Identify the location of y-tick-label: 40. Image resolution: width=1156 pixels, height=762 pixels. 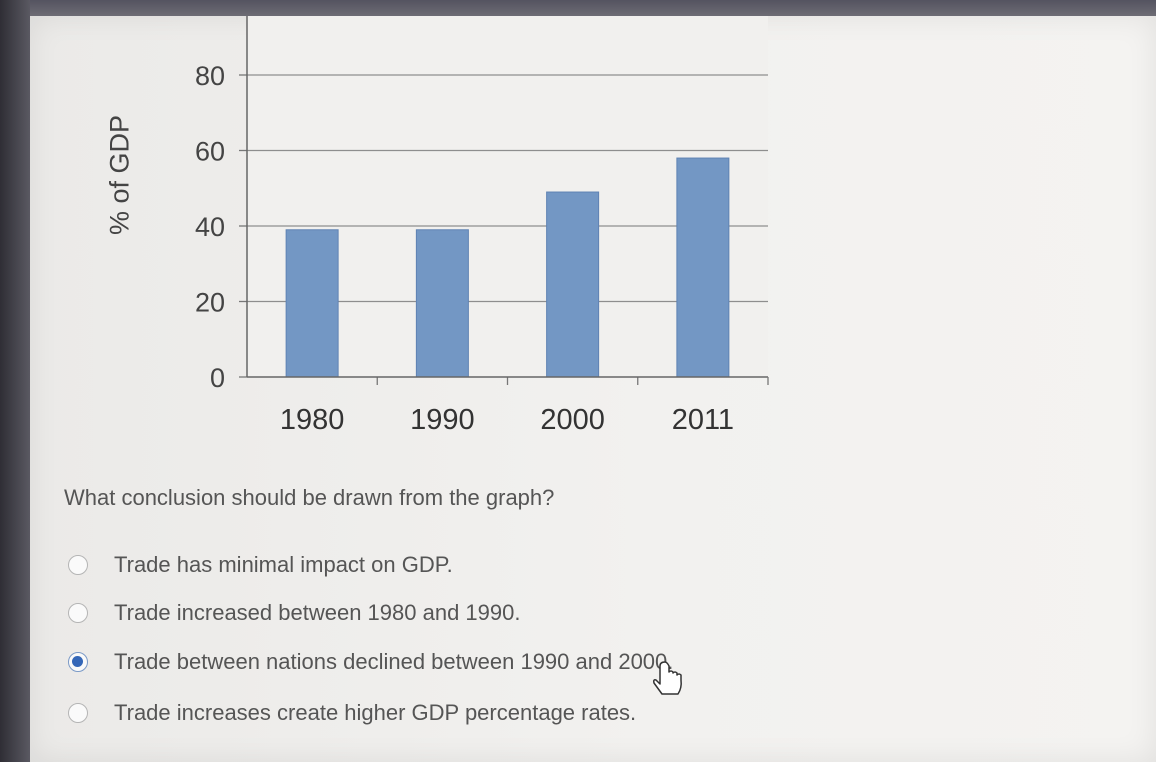
(210, 227).